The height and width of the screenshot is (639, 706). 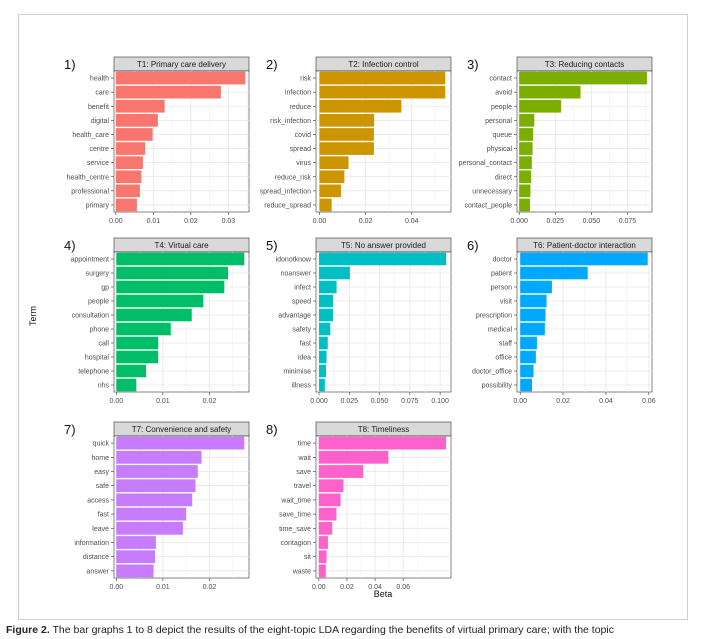 What do you see at coordinates (98, 500) in the screenshot?
I see `y-tick-label: access` at bounding box center [98, 500].